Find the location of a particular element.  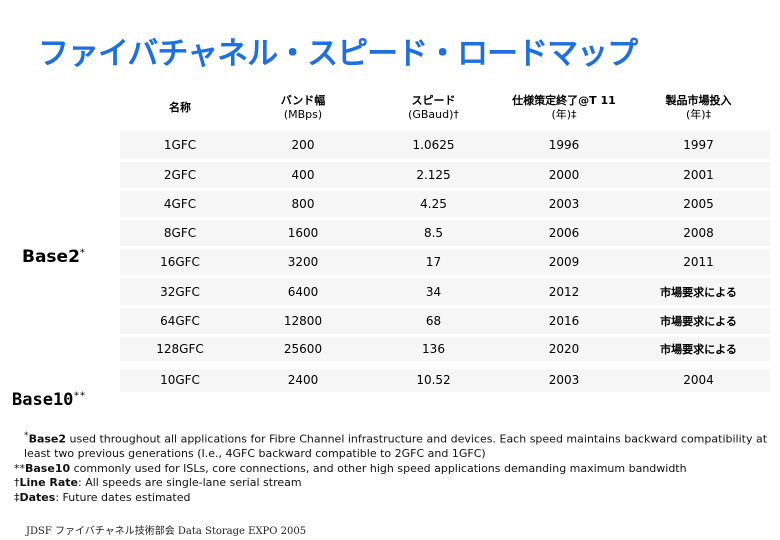

cell-spec-year: 1996 is located at coordinates (564, 146).